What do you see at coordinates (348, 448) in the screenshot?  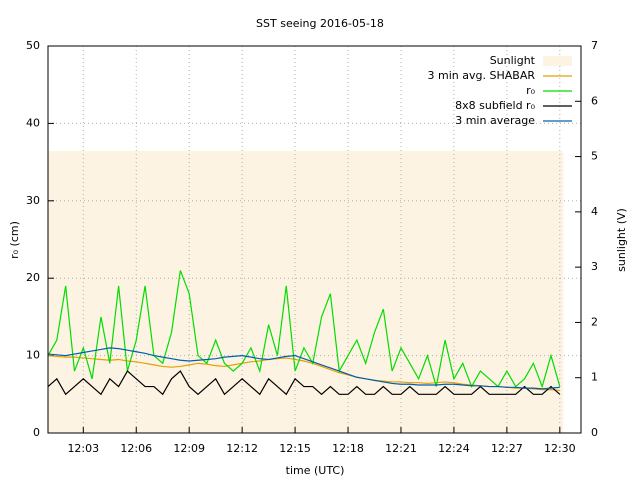 I see `x-tick-label: 12:18` at bounding box center [348, 448].